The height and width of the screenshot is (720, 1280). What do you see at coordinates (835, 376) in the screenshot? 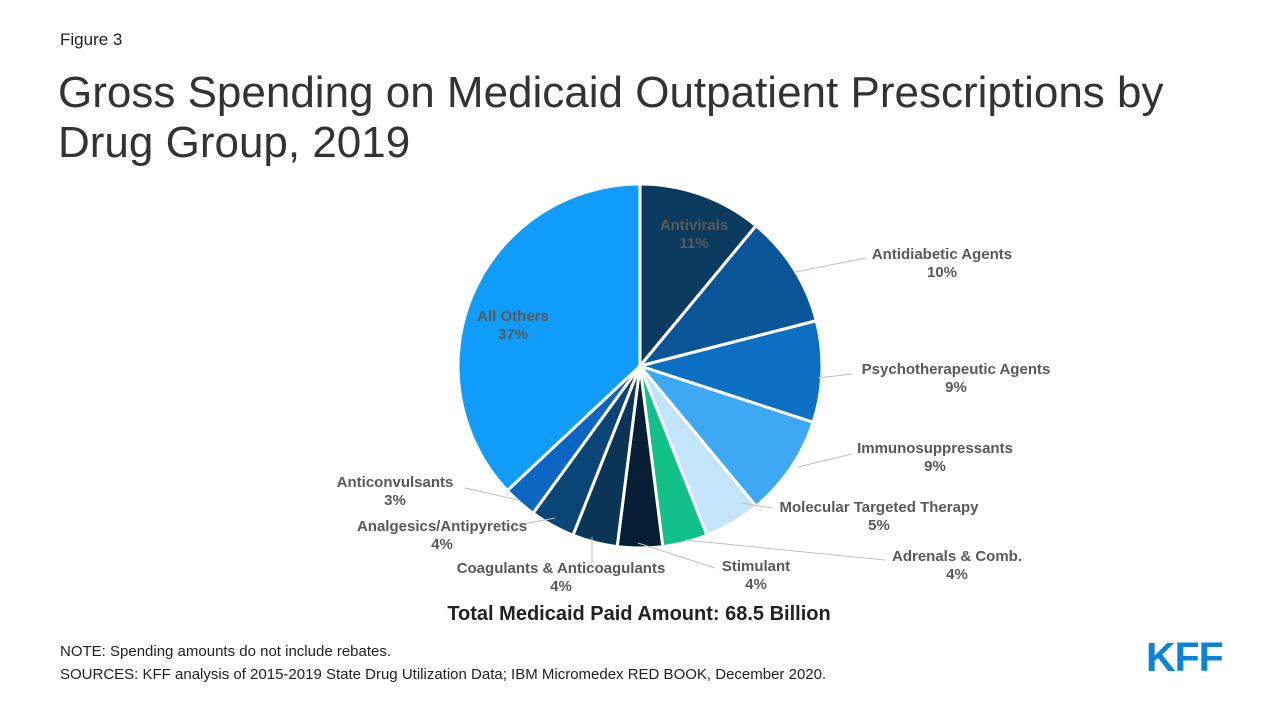
I see `leader-line-psychotherapeutic-agents` at bounding box center [835, 376].